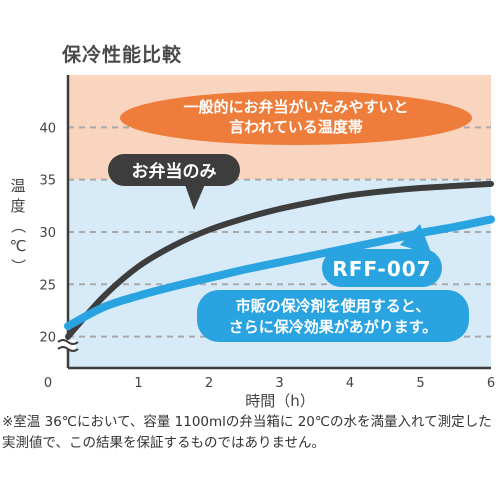 This screenshot has height=500, width=500. I want to click on x-tick-label-3: 3, so click(279, 383).